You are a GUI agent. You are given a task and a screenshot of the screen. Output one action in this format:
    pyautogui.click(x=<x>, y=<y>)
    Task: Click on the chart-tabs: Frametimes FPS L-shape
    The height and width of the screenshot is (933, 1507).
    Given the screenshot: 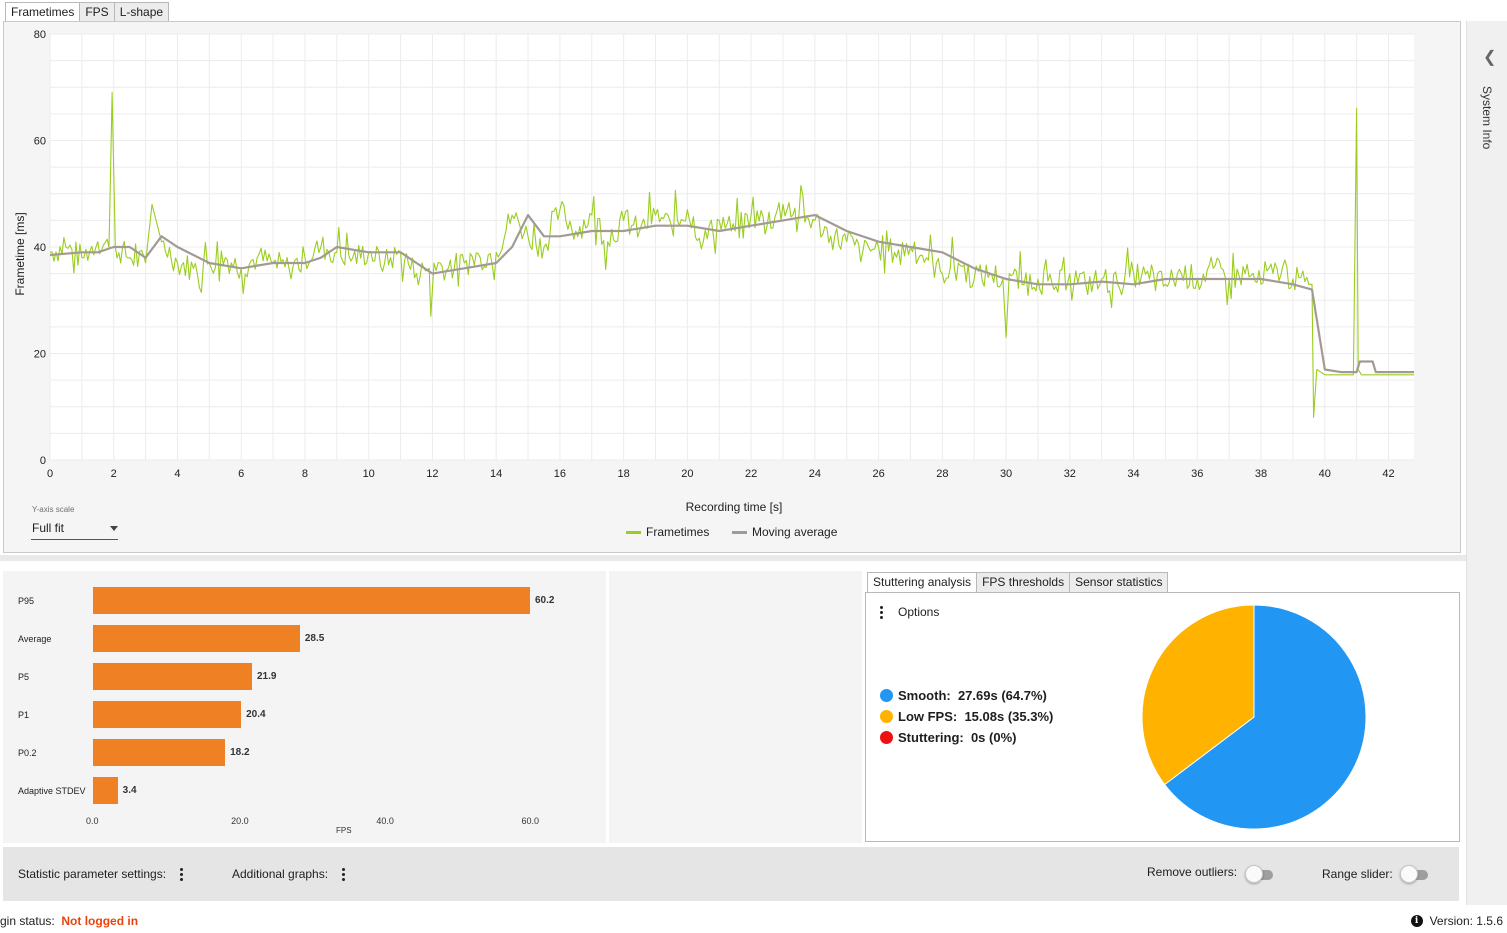 What is the action you would take?
    pyautogui.click(x=87, y=12)
    